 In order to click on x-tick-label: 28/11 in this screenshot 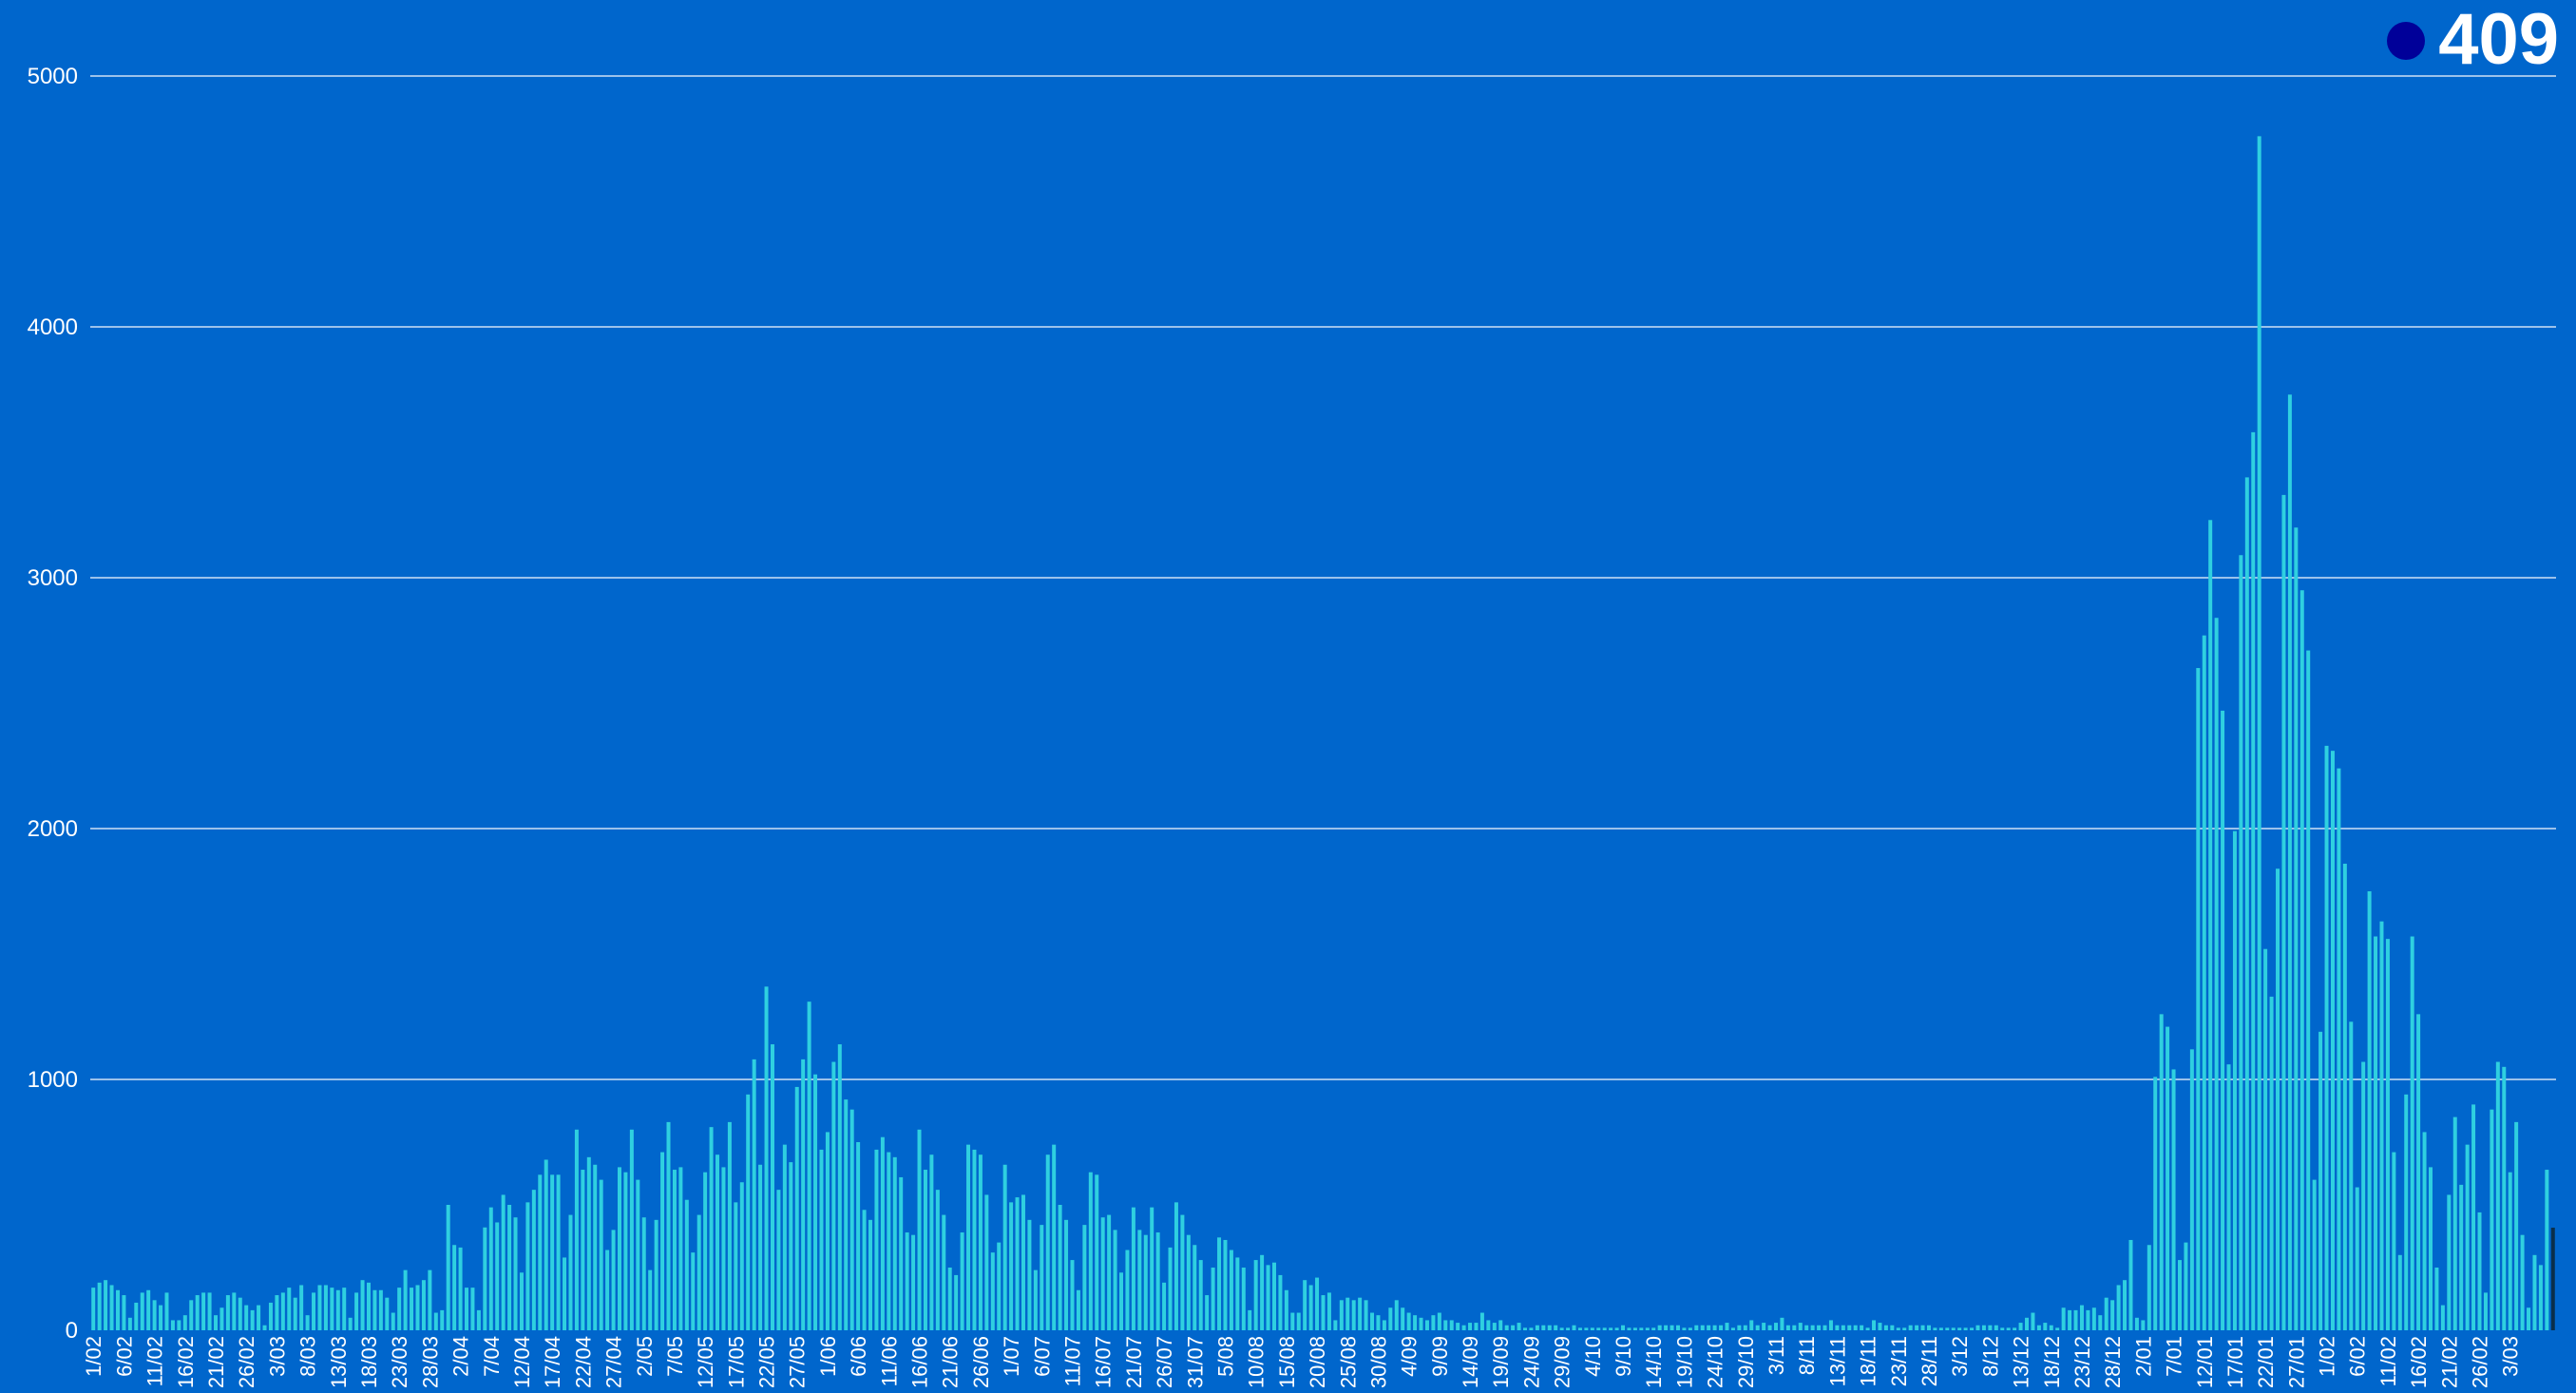, I will do `click(1929, 1361)`.